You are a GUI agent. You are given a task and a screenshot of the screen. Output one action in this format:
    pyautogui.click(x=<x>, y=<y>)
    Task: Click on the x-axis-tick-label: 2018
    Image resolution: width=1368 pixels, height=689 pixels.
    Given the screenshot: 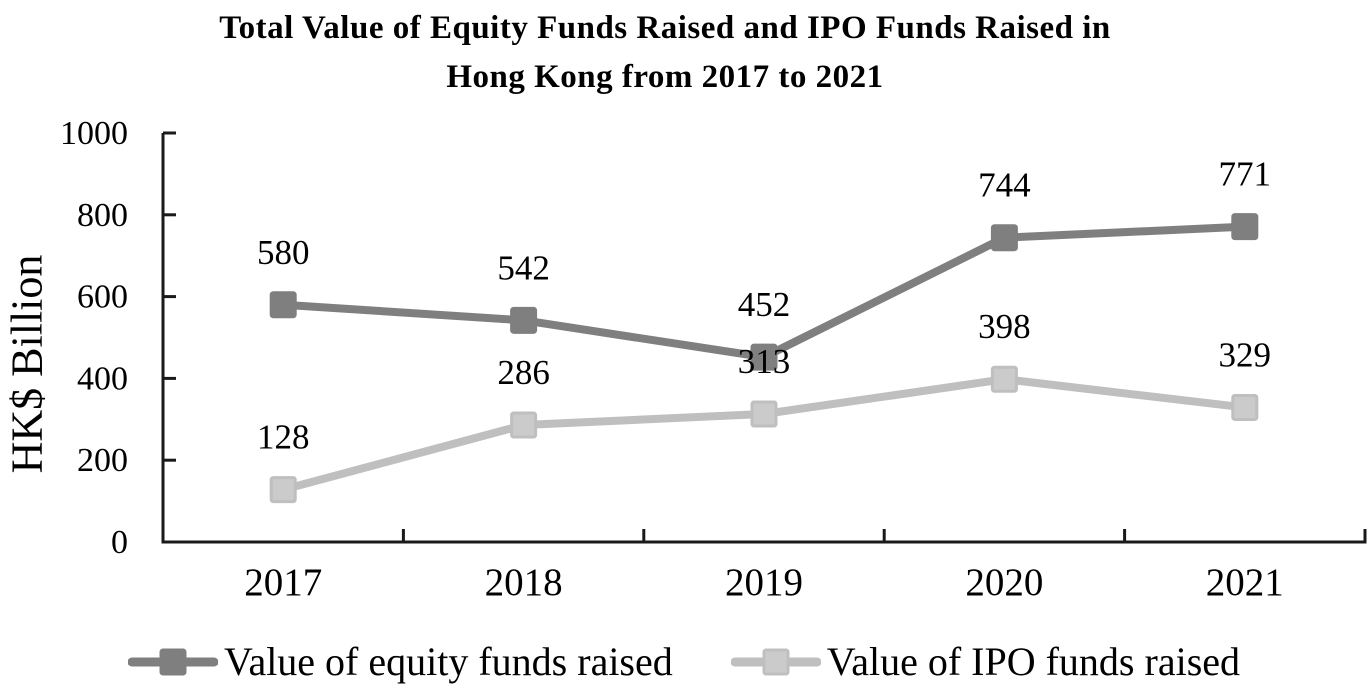 What is the action you would take?
    pyautogui.click(x=524, y=582)
    